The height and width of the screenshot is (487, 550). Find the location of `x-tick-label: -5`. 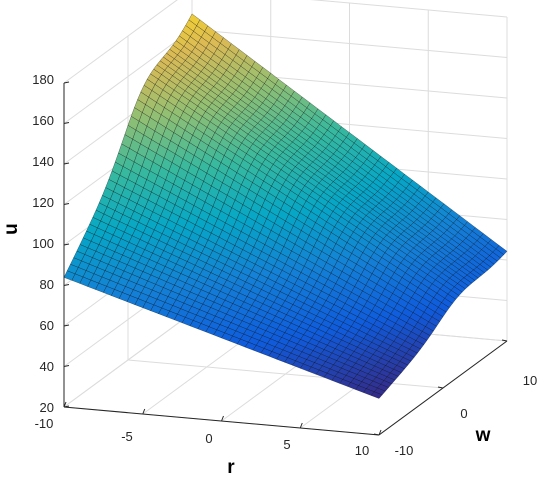

x-tick-label: -5 is located at coordinates (127, 436).